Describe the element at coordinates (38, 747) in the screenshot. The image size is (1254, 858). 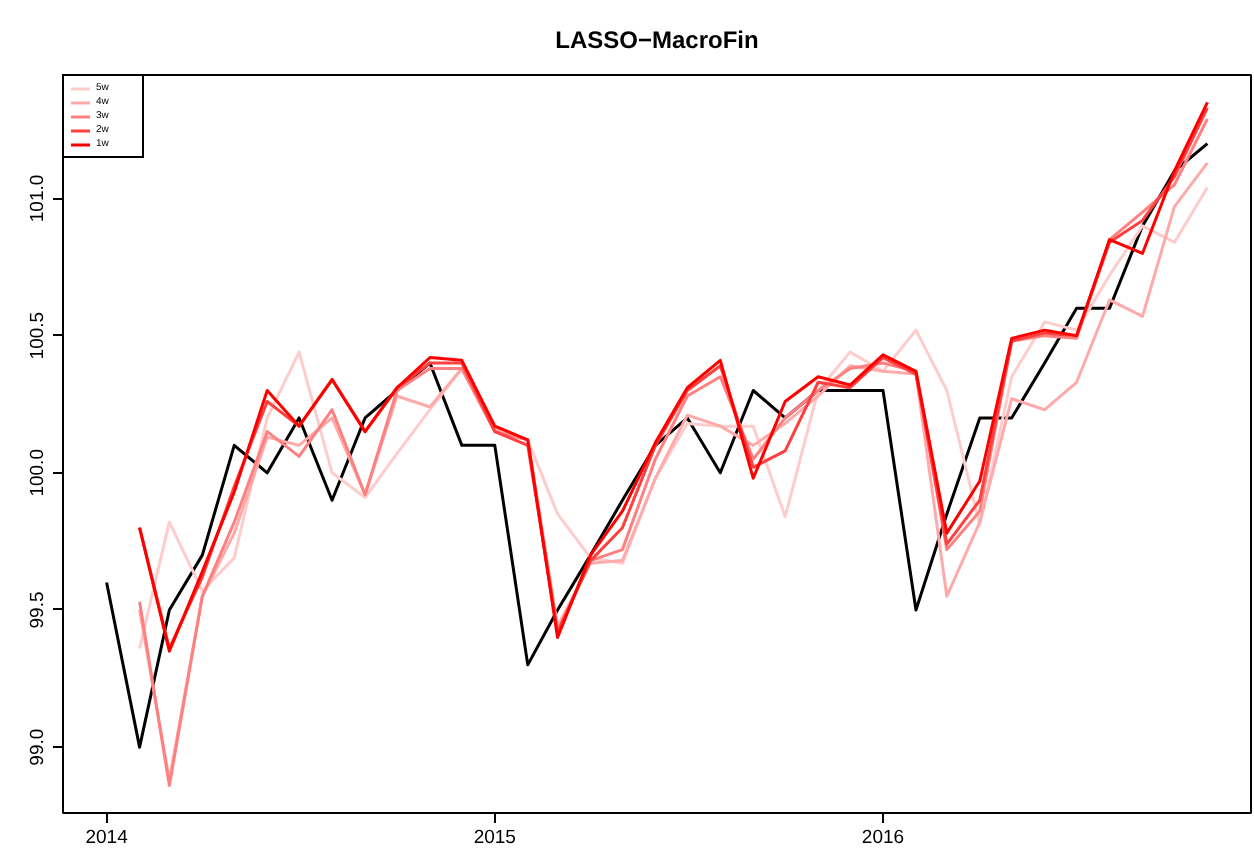
I see `y-tick-label: 99.0` at that location.